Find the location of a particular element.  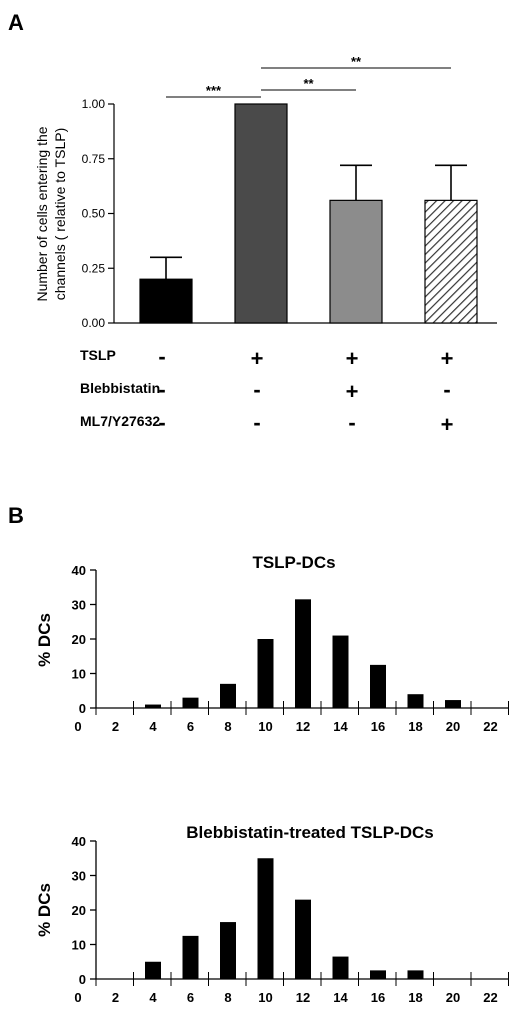

condition-label: Blebbistatin is located at coordinates (120, 388).